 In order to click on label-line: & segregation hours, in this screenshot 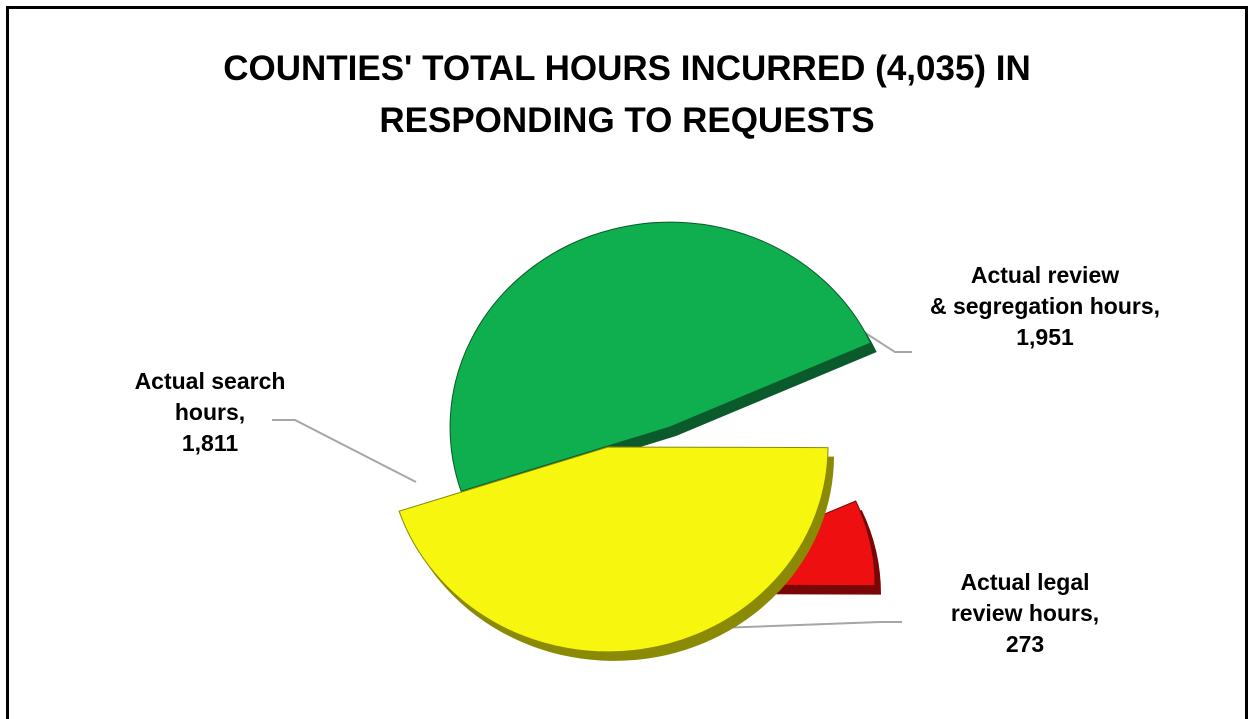, I will do `click(1045, 306)`.